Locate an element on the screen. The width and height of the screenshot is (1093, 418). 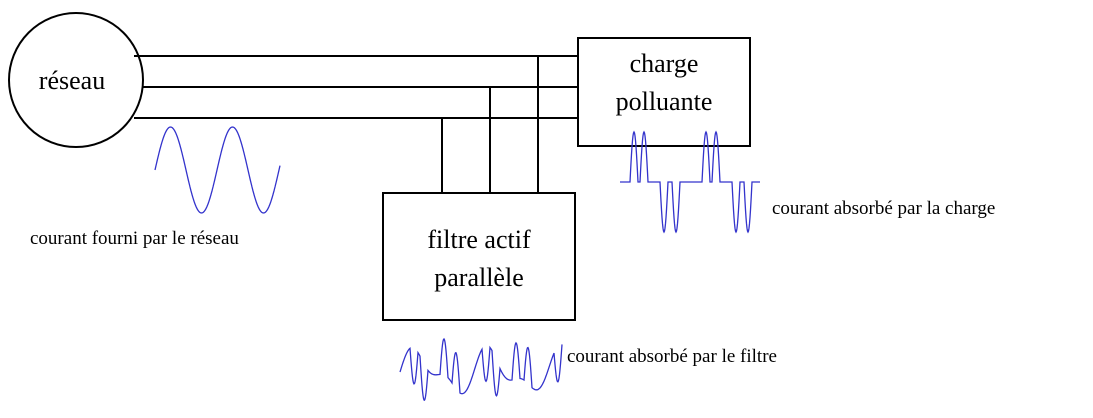
load-label: polluante is located at coordinates (664, 101).